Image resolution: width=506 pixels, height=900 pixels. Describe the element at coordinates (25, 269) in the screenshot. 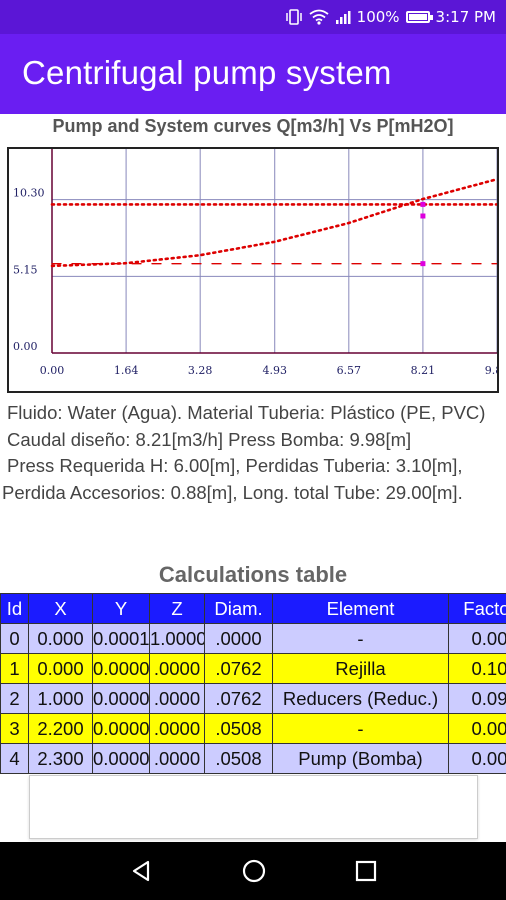

I see `y-tick-label: 5.15` at that location.